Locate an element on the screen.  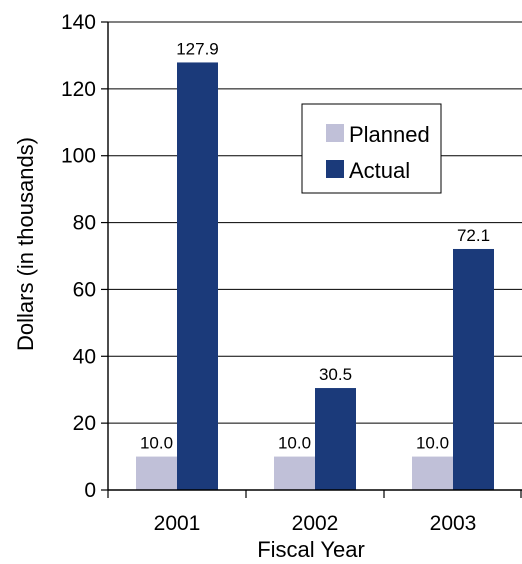
data-label: 72.1 is located at coordinates (473, 235).